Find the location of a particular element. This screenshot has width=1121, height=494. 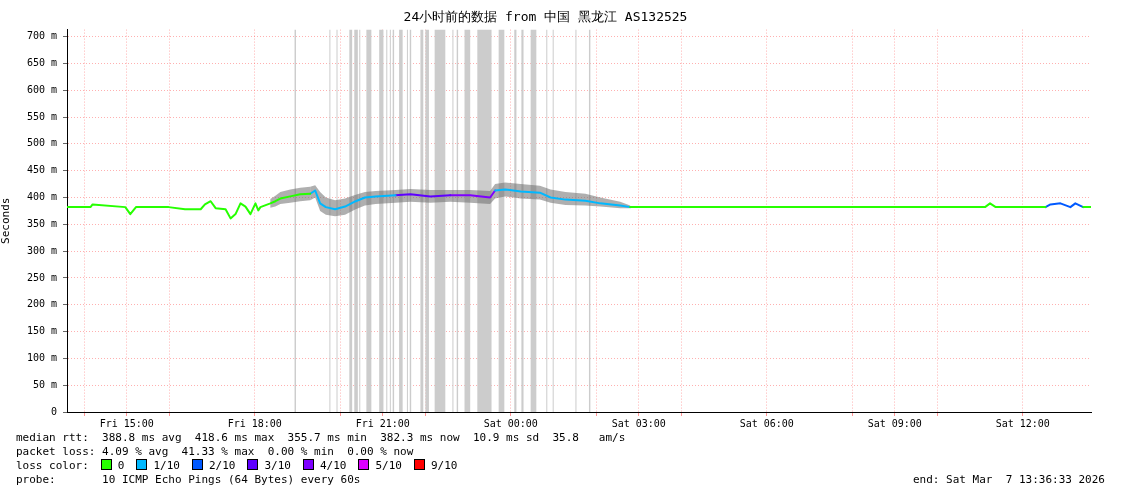

y-tick-label: 250 m is located at coordinates (41, 277).